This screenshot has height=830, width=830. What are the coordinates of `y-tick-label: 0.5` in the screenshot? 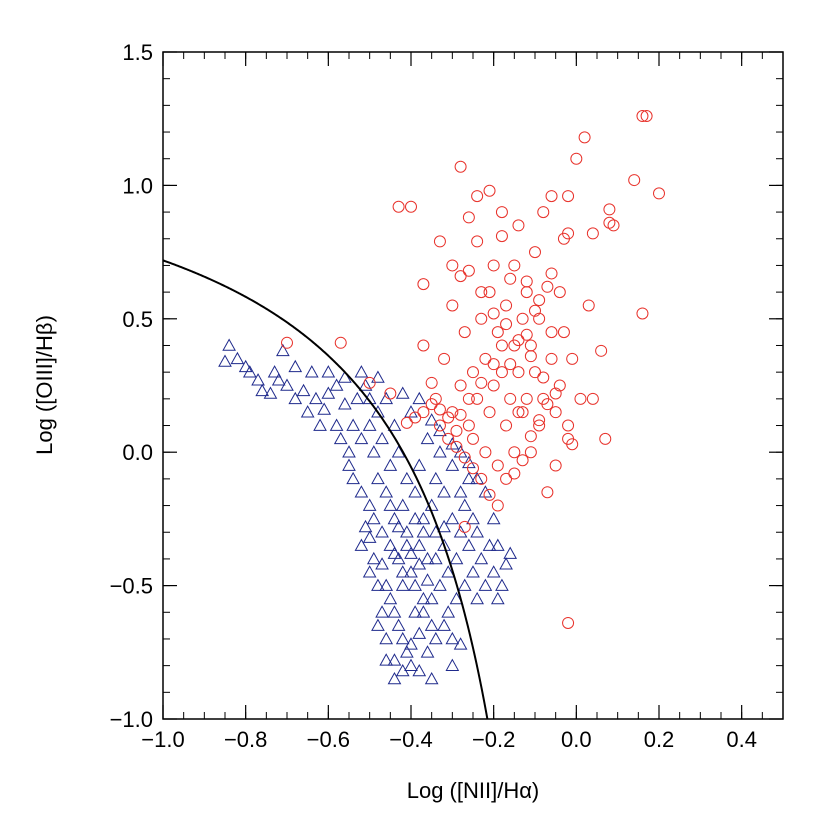 It's located at (137, 319).